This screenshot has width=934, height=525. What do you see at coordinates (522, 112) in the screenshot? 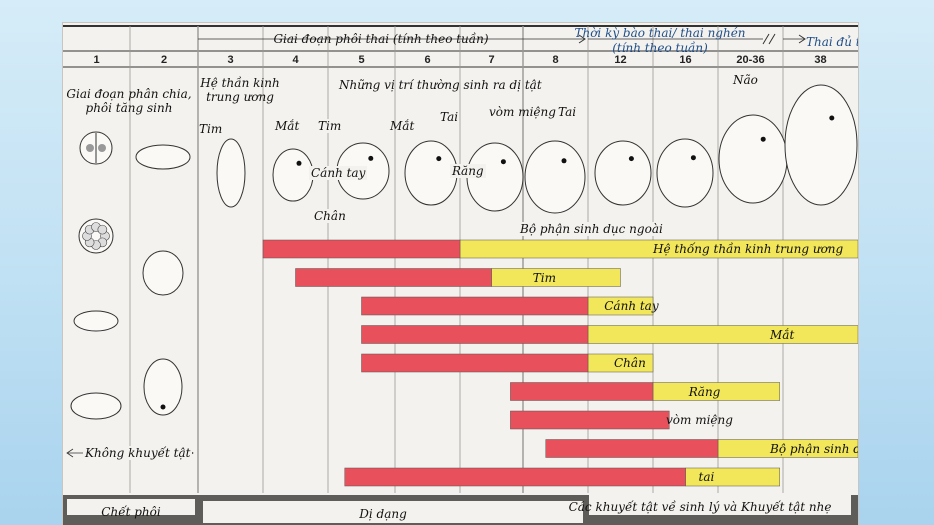
I see `palate-label: vòm miệng` at bounding box center [522, 112].